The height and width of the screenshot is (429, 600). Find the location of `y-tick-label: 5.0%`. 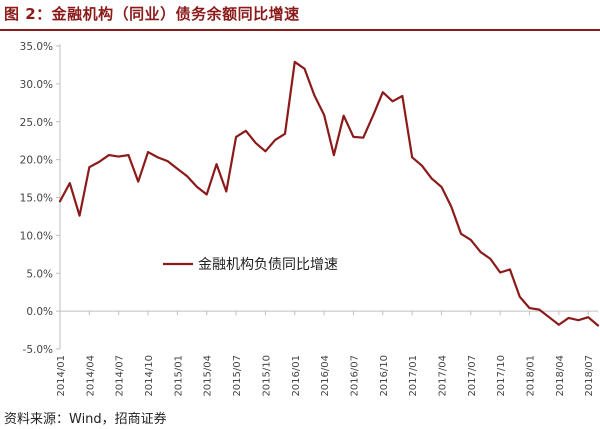

y-tick-label: 5.0% is located at coordinates (39, 274).